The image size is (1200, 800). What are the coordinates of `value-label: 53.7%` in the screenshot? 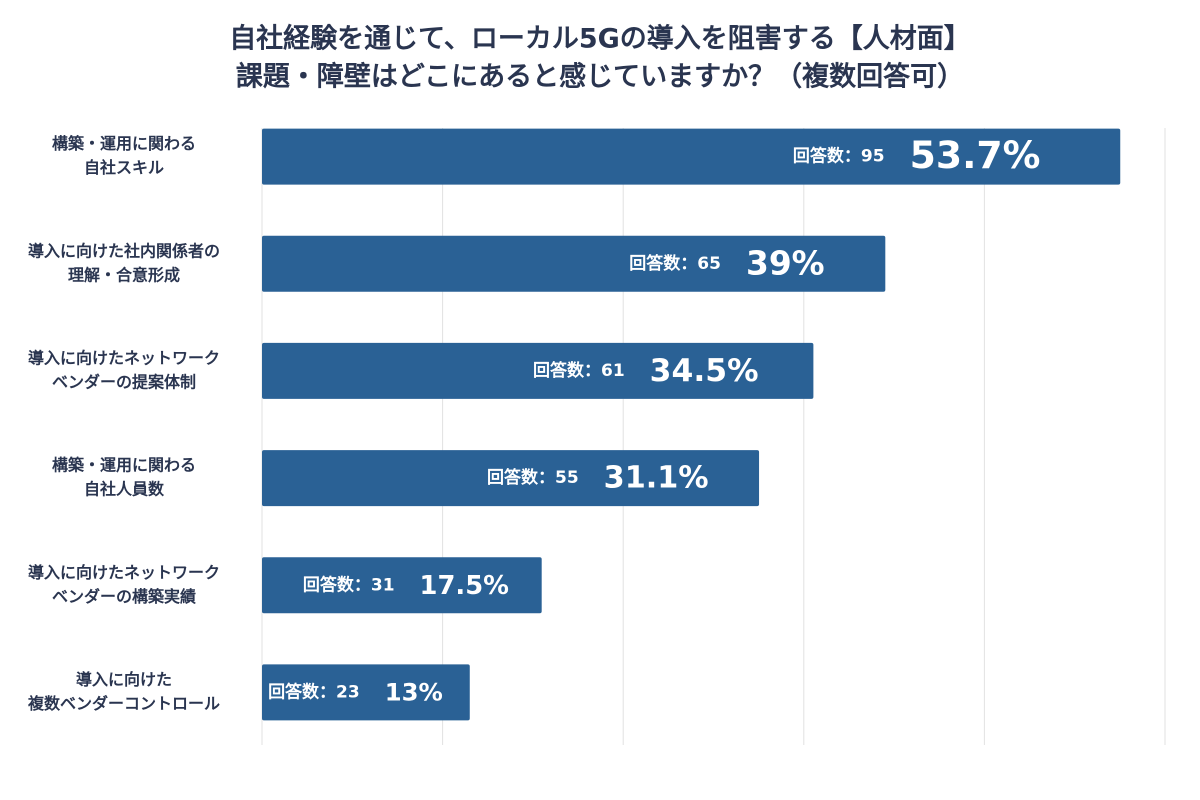 It's located at (975, 155).